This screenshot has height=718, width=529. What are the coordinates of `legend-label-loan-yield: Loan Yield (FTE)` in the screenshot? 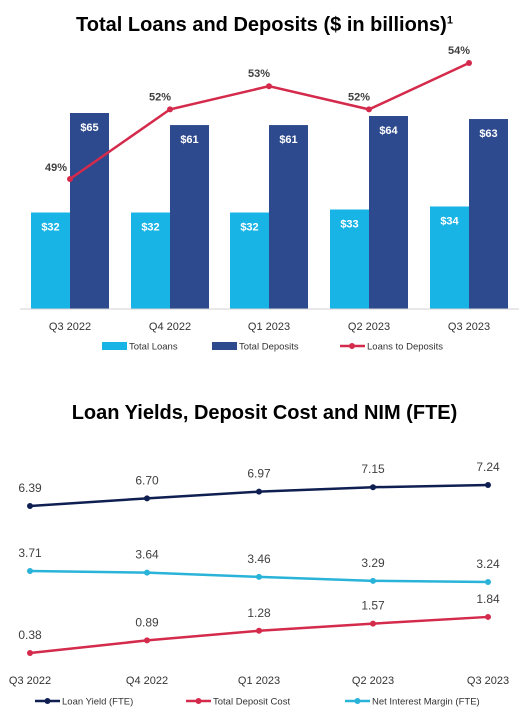 It's located at (97, 702).